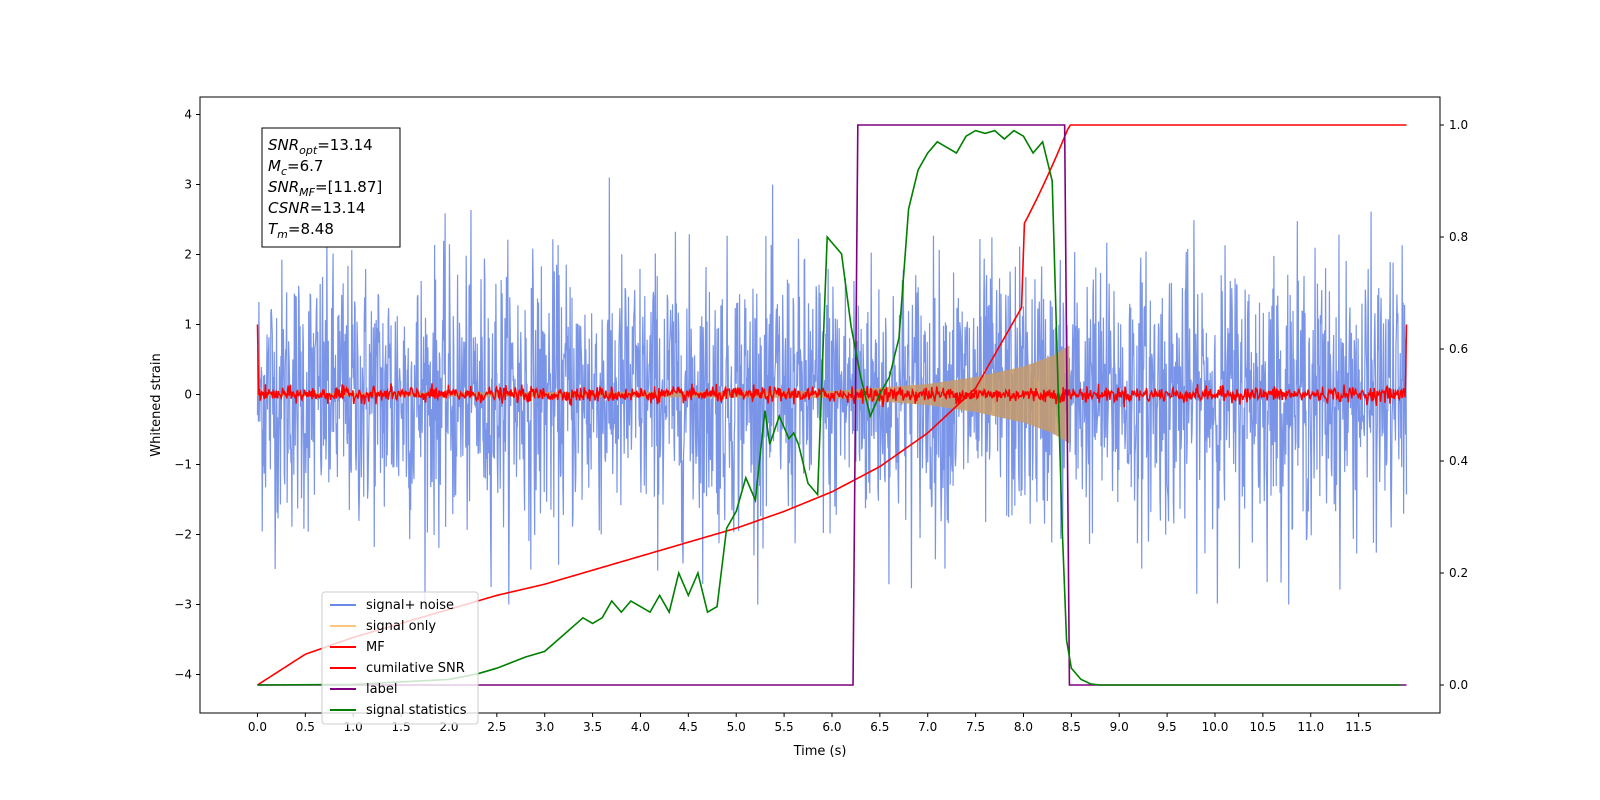  I want to click on legend-label: MF, so click(375, 647).